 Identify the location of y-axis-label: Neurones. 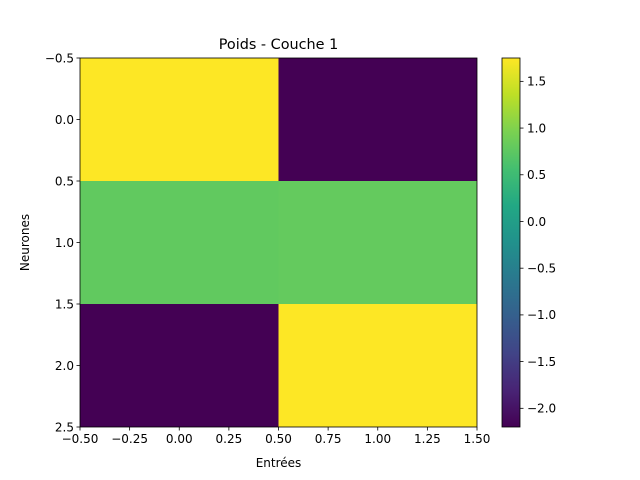
(25, 242).